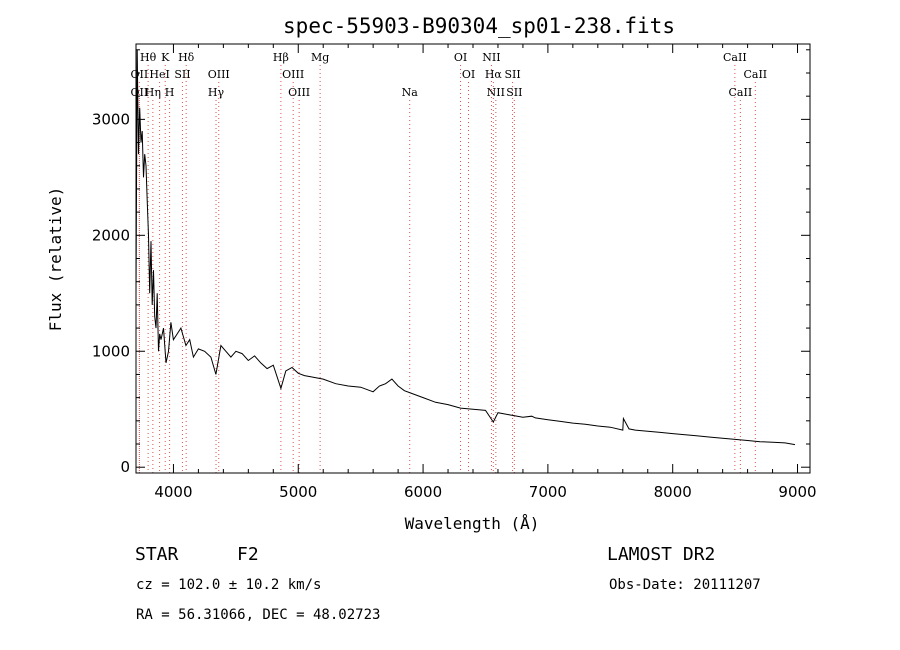  I want to click on x-tick-label: 8000, so click(673, 492).